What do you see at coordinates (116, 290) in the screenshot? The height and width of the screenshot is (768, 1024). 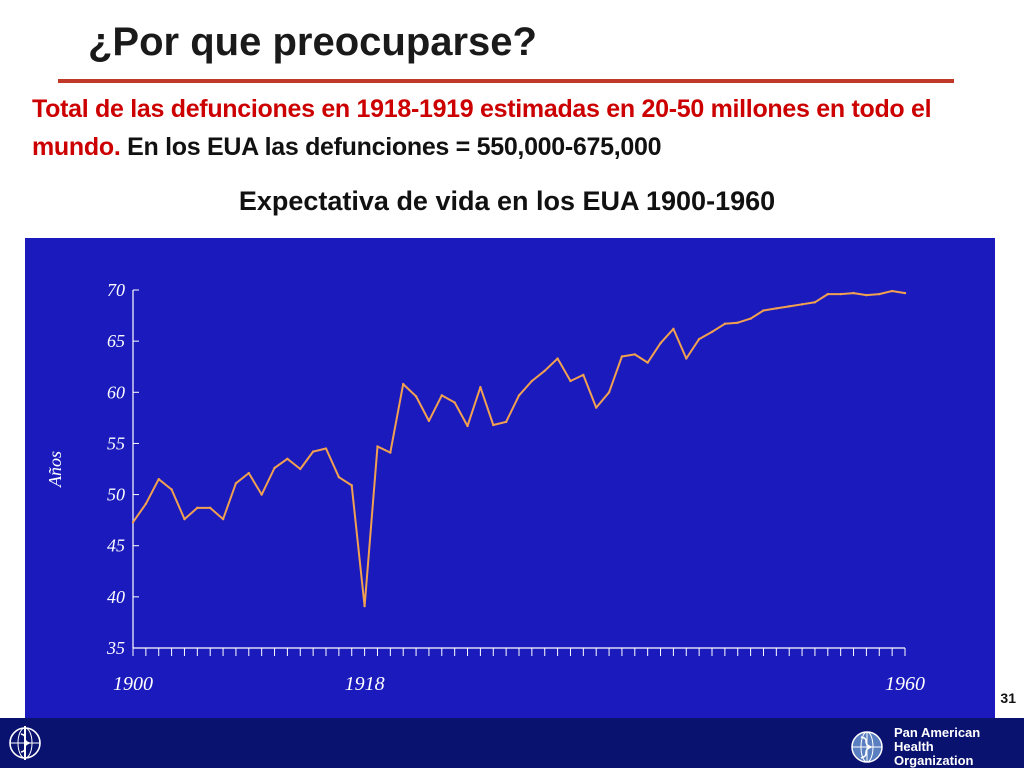 I see `y-tick-label: 70` at bounding box center [116, 290].